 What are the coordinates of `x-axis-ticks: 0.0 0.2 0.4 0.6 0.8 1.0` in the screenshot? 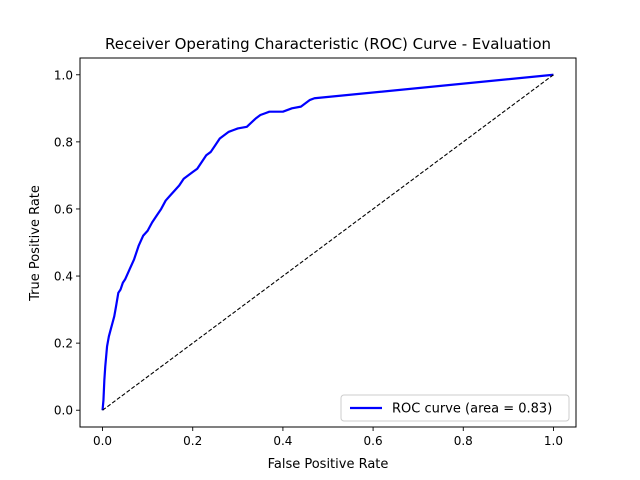 It's located at (328, 437).